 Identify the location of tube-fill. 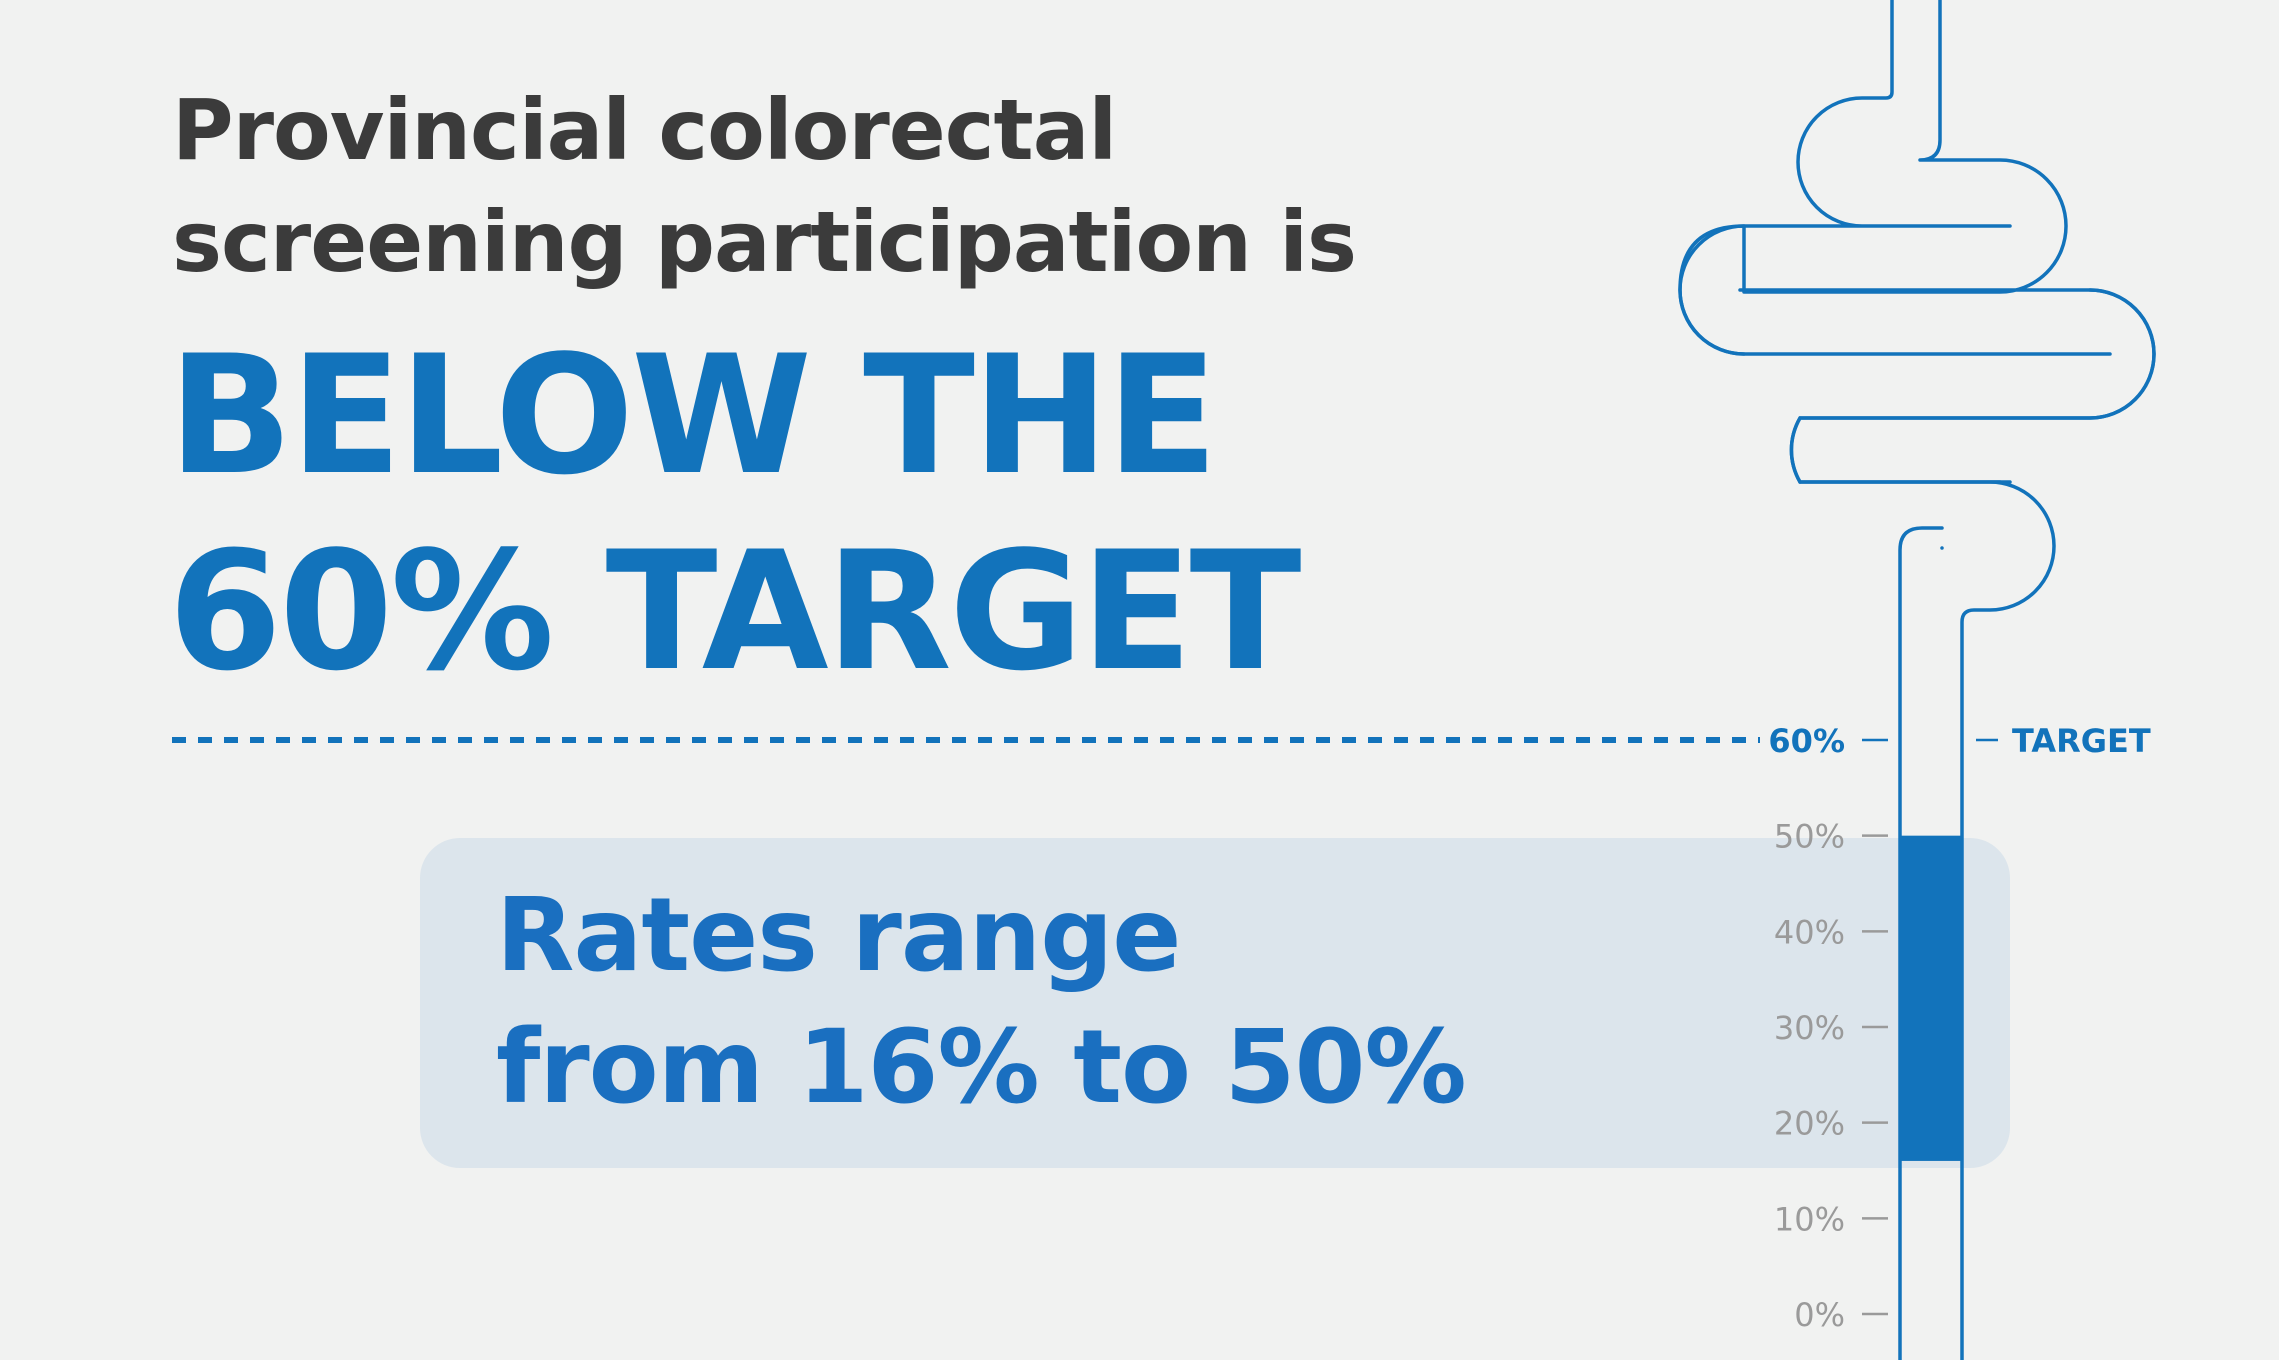
(1931, 998).